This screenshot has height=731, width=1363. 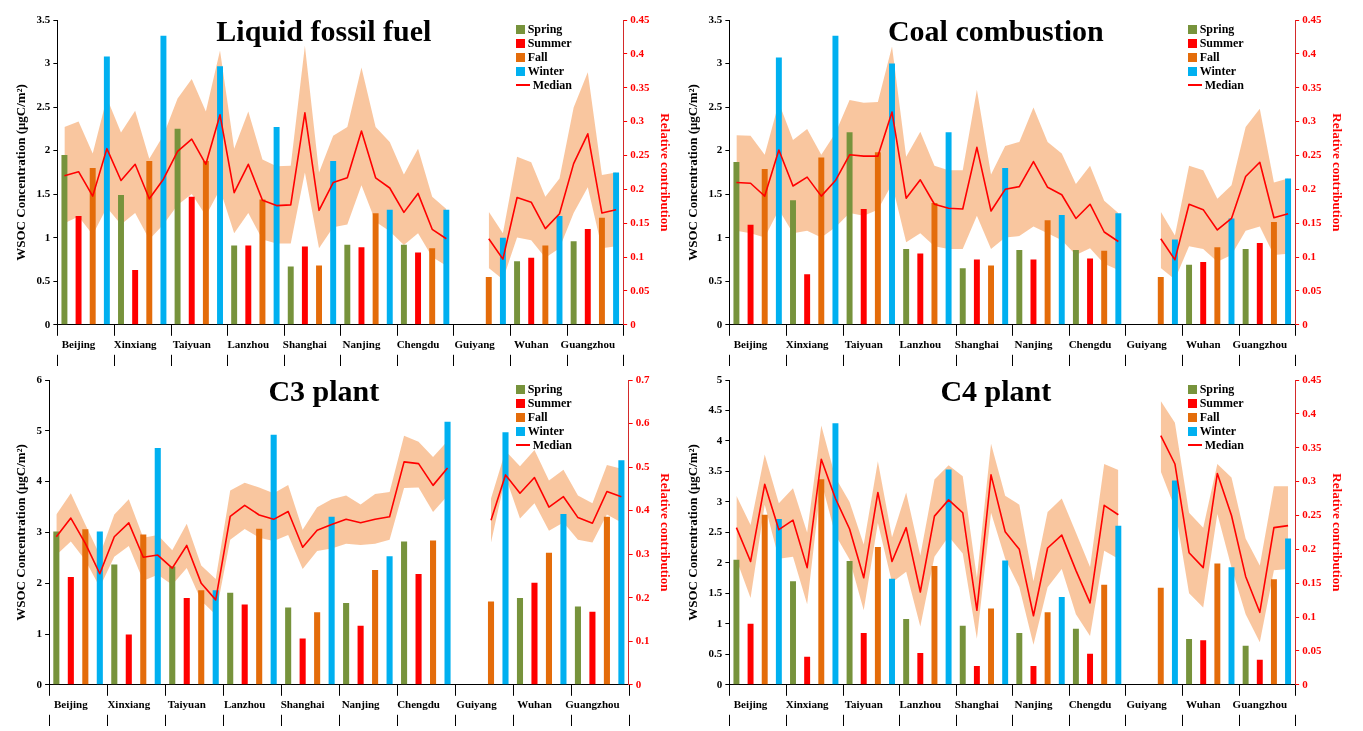 What do you see at coordinates (1309, 548) in the screenshot?
I see `y2-tick-label: 0.2` at bounding box center [1309, 548].